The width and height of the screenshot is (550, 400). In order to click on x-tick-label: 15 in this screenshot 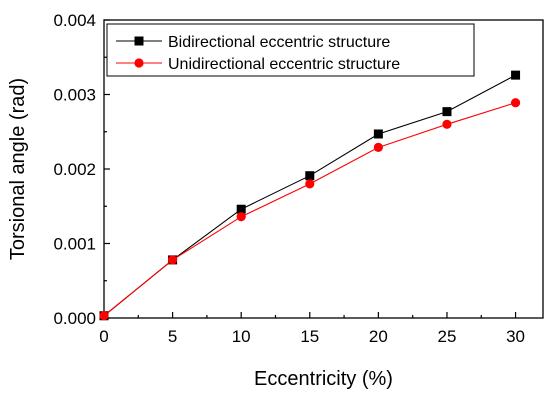, I will do `click(309, 336)`.